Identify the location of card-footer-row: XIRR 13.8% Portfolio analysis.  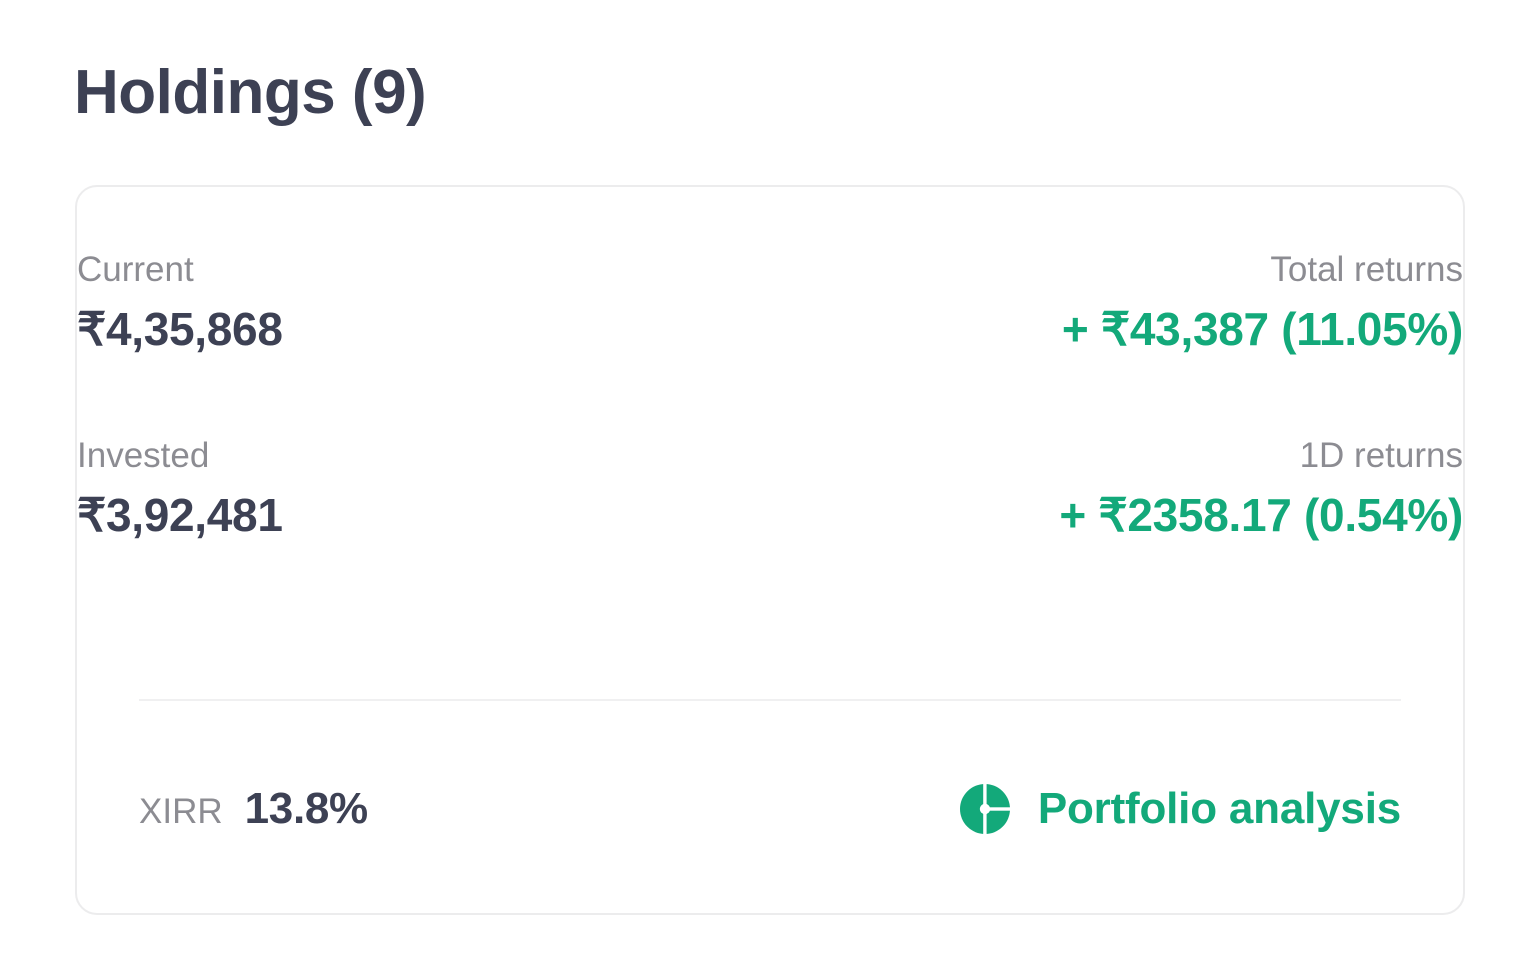
(770, 809).